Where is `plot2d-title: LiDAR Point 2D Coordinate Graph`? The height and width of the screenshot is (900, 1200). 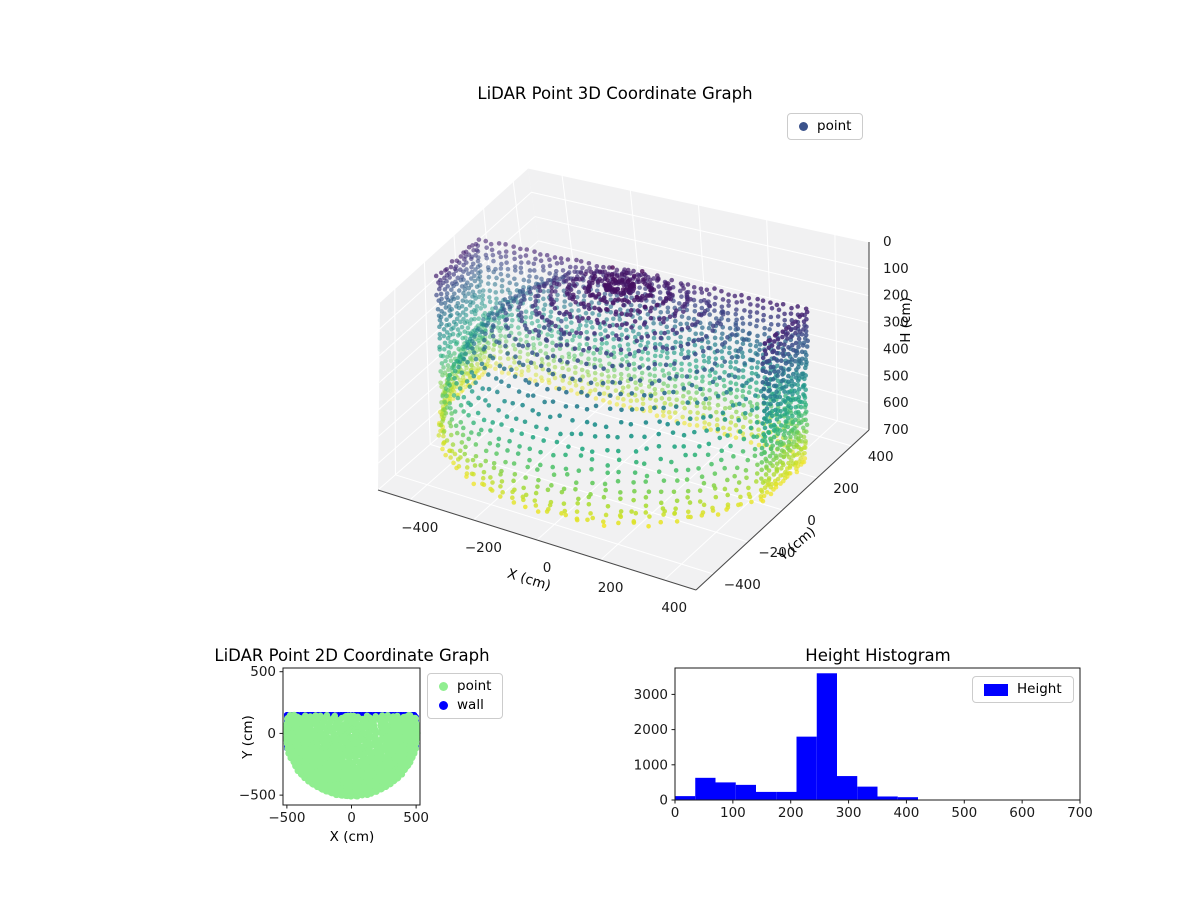 plot2d-title: LiDAR Point 2D Coordinate Graph is located at coordinates (352, 655).